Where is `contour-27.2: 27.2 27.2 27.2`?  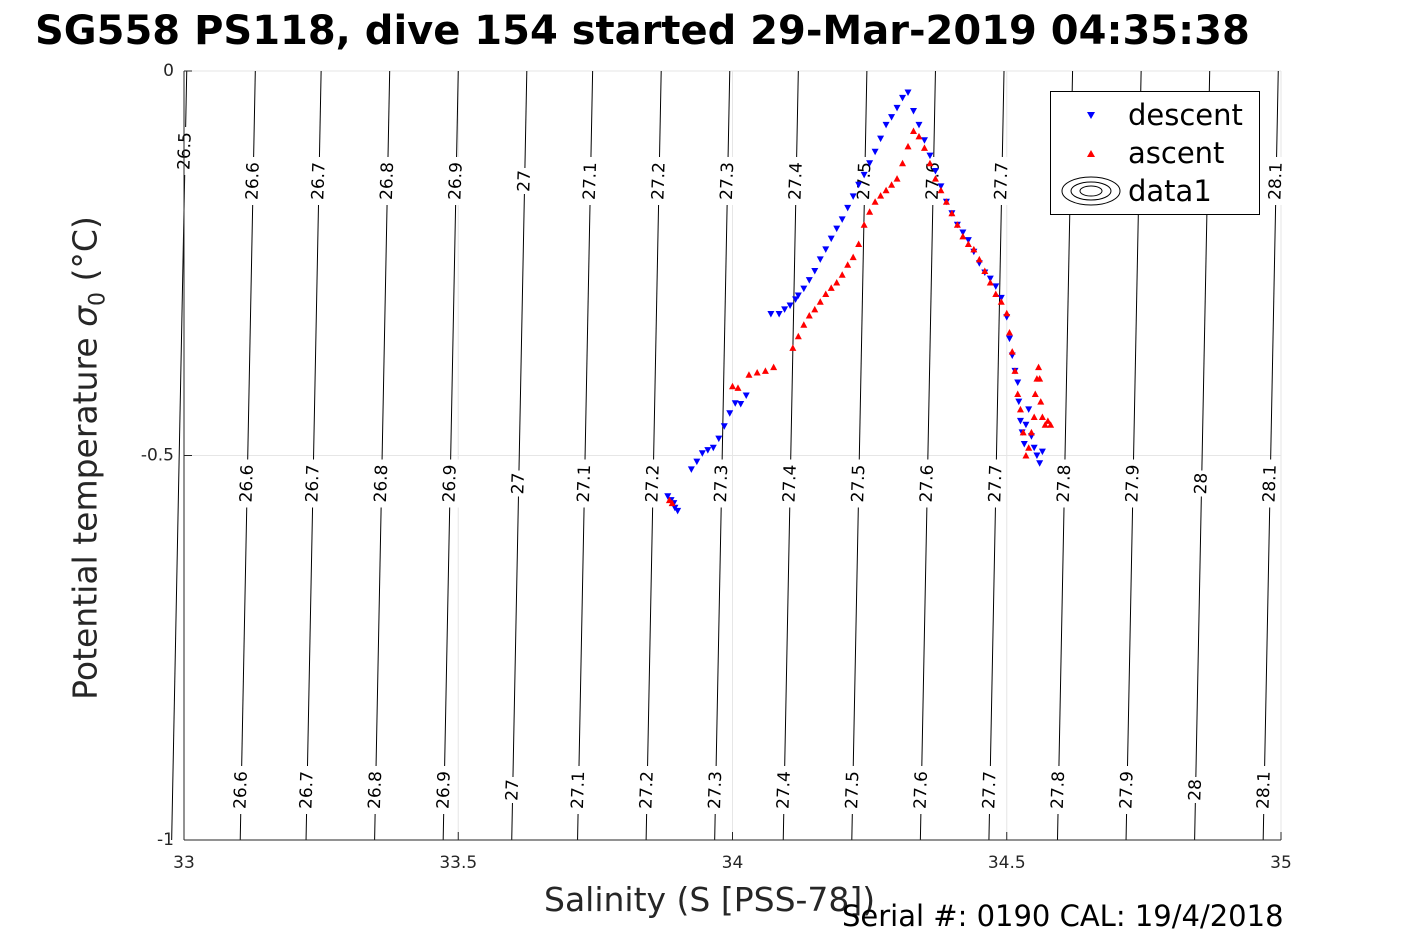 contour-27.2: 27.2 27.2 27.2 is located at coordinates (653, 455).